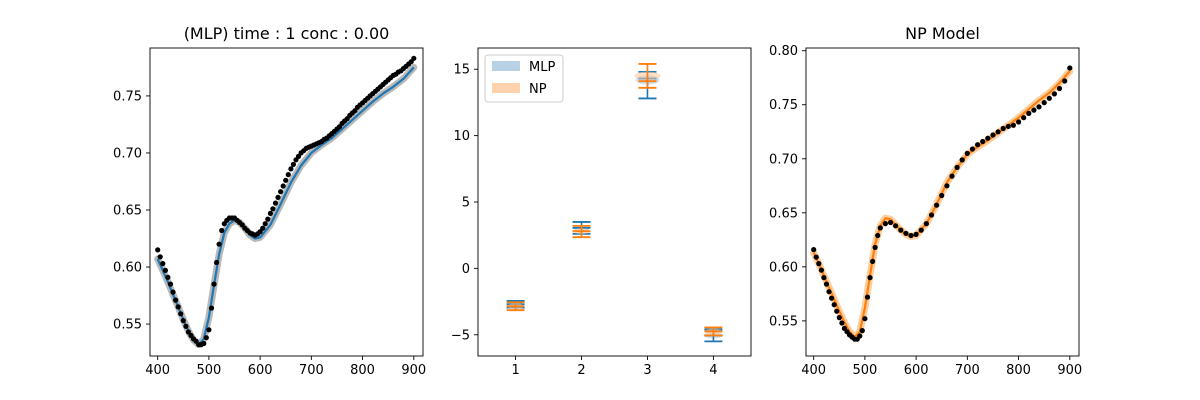  What do you see at coordinates (1069, 370) in the screenshot?
I see `panel-3-xtick-label: 900` at bounding box center [1069, 370].